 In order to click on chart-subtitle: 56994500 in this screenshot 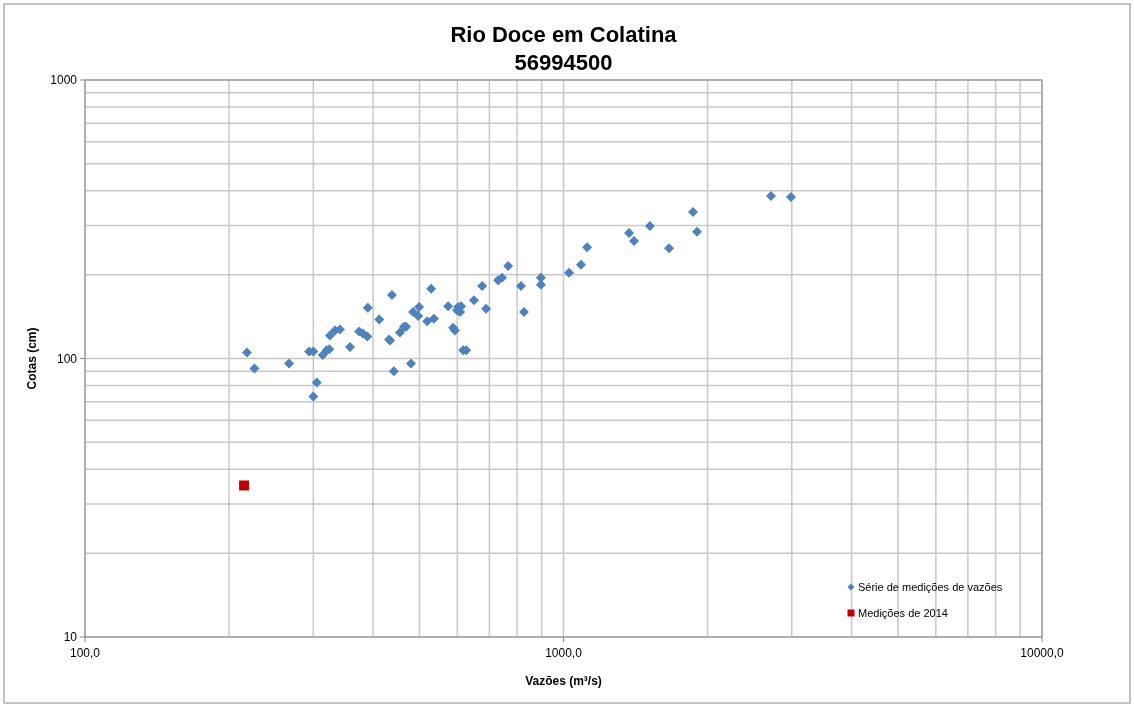, I will do `click(563, 62)`.